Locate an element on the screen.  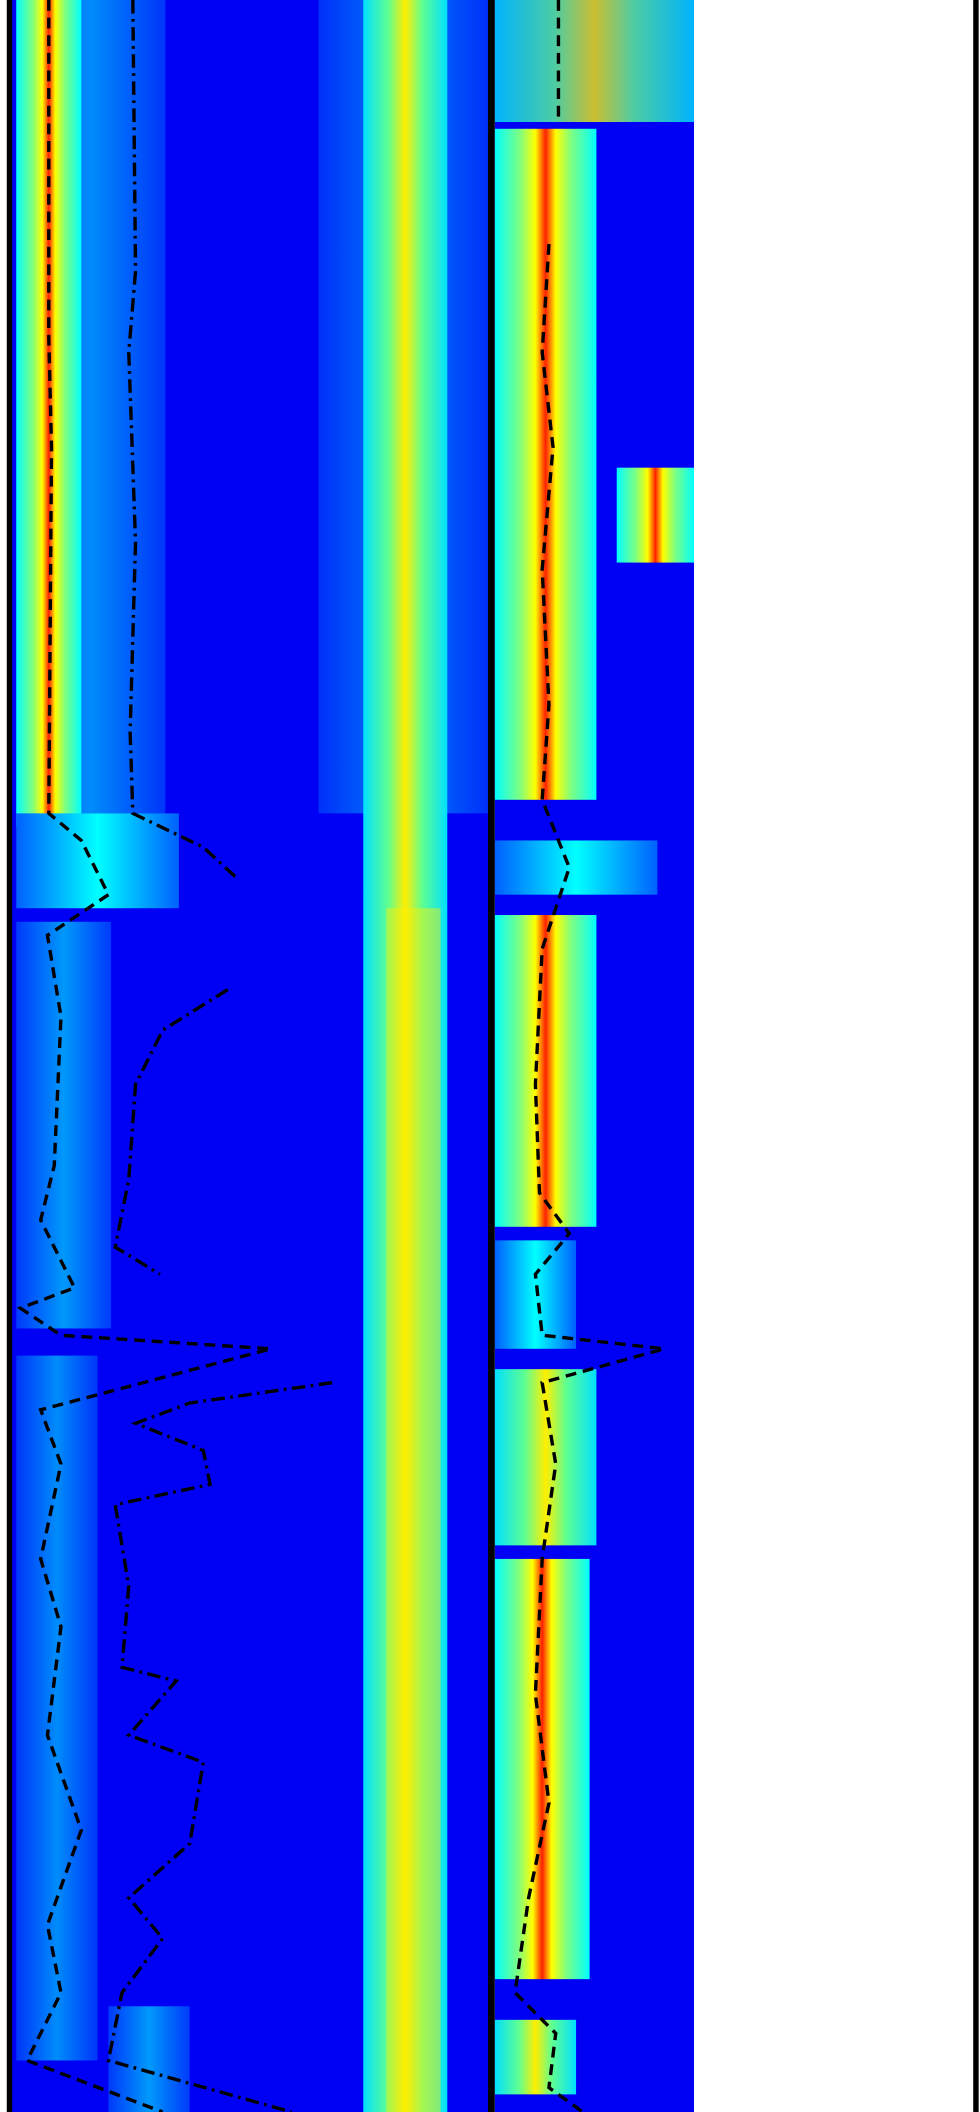
right-border is located at coordinates (976, 1056).